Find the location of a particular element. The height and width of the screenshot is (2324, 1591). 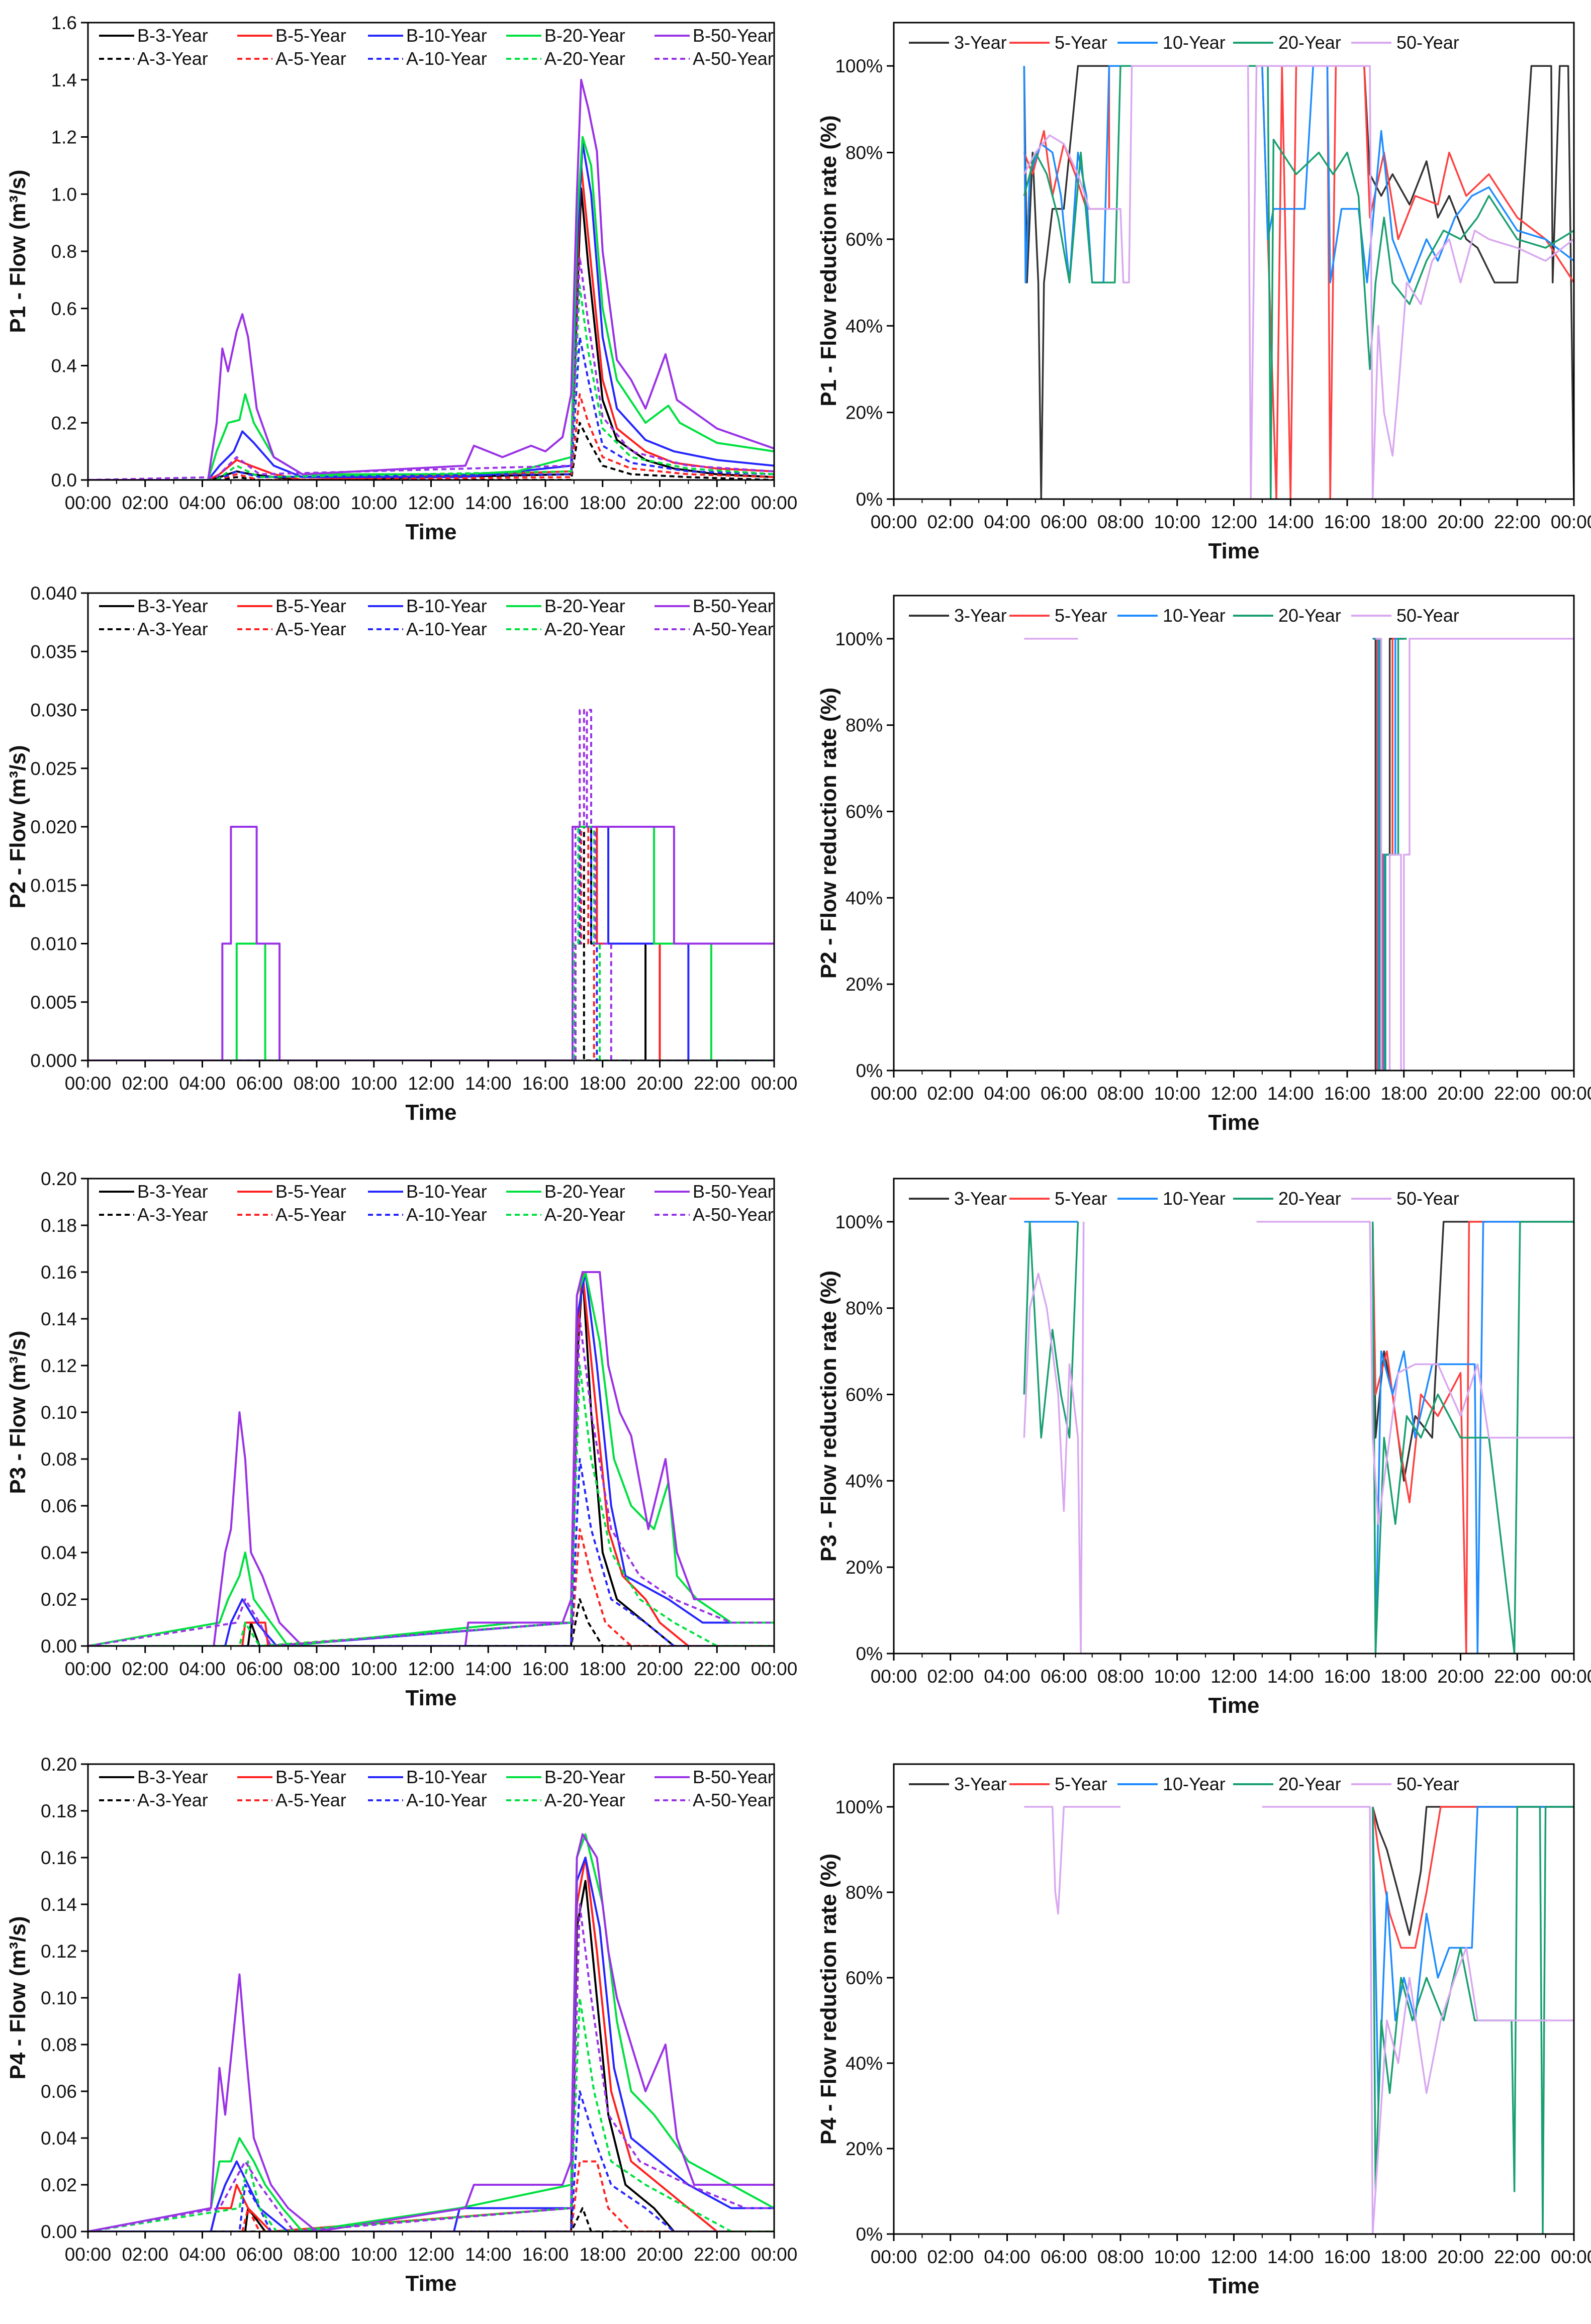

y-tick-label: 0% is located at coordinates (869, 1653).